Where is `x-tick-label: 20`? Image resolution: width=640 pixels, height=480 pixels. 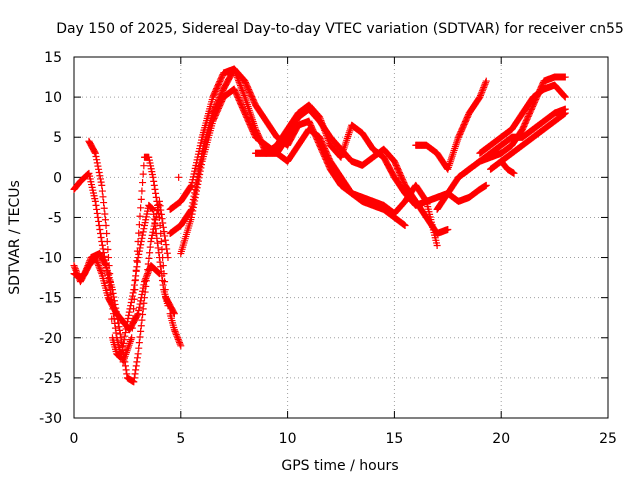
x-tick-label: 20 is located at coordinates (501, 439).